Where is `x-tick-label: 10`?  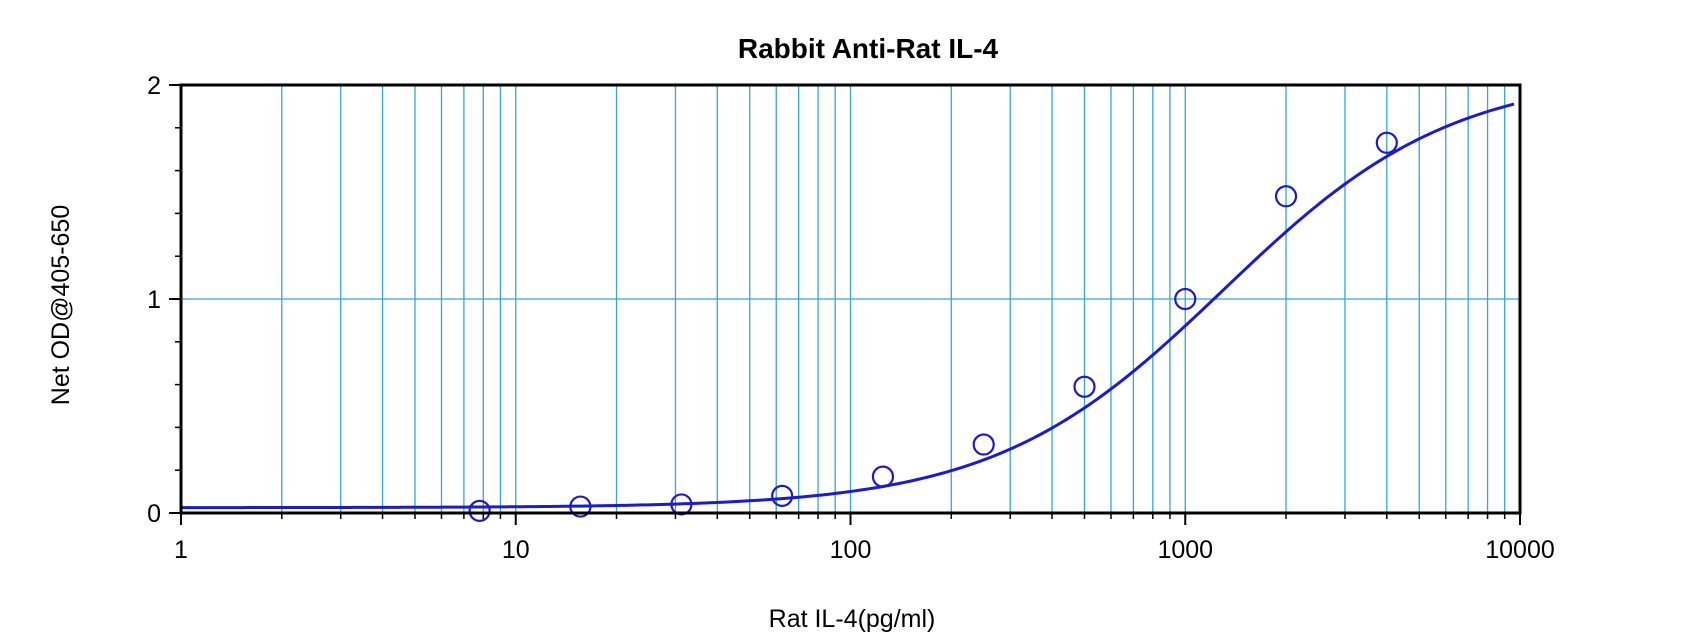
x-tick-label: 10 is located at coordinates (516, 550).